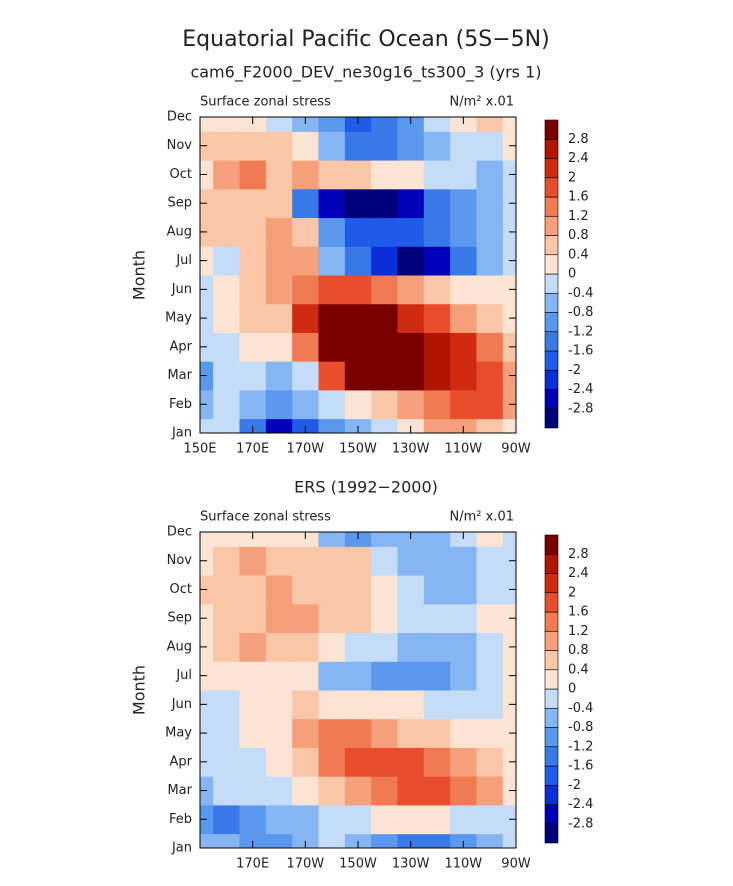  What do you see at coordinates (572, 177) in the screenshot?
I see `colorbar-label: 2` at bounding box center [572, 177].